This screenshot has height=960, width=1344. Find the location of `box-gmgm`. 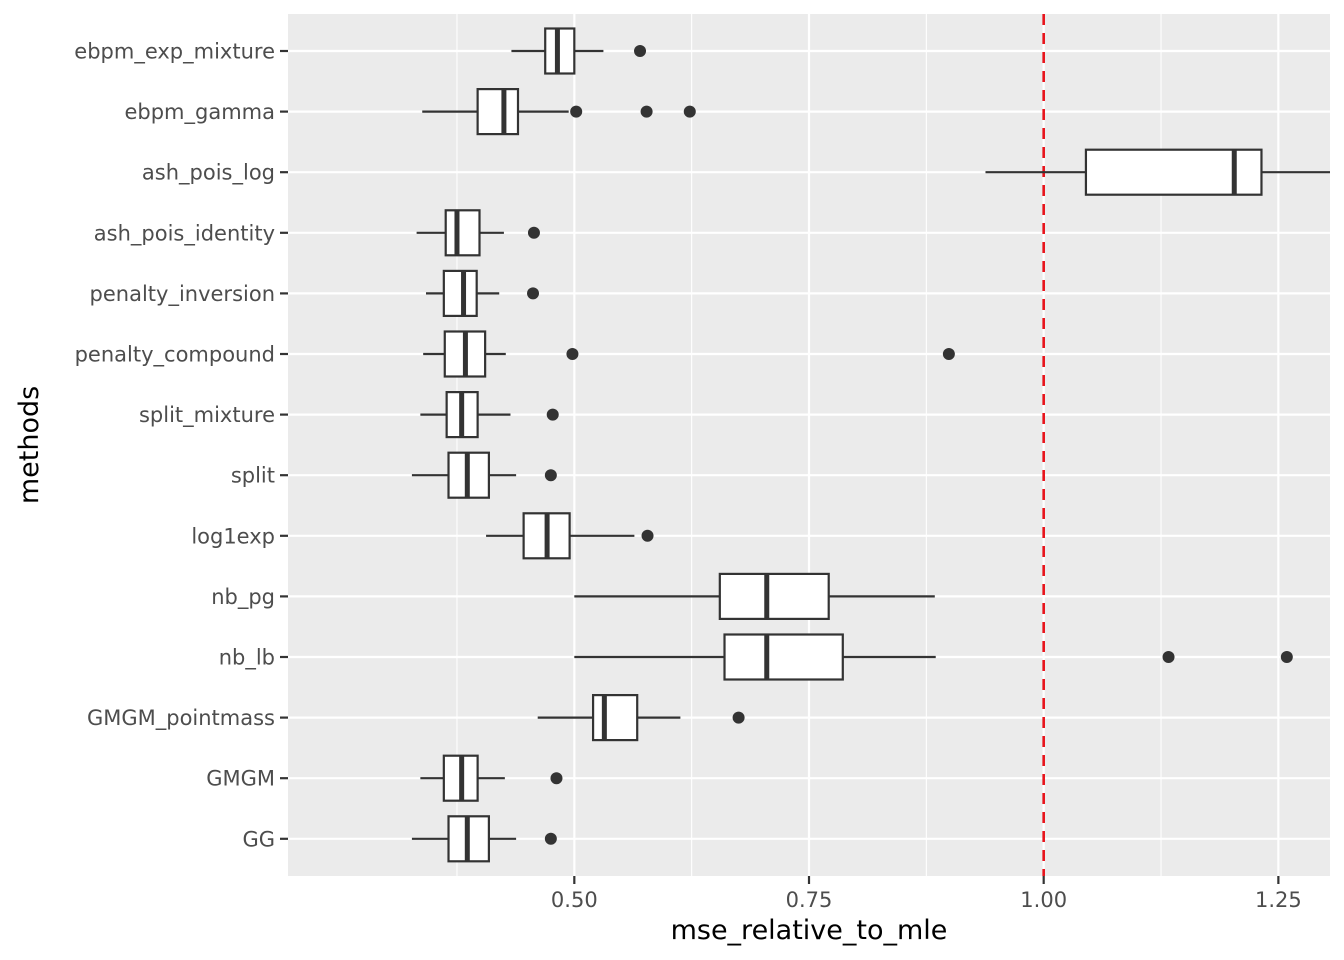

box-gmgm is located at coordinates (491, 778).